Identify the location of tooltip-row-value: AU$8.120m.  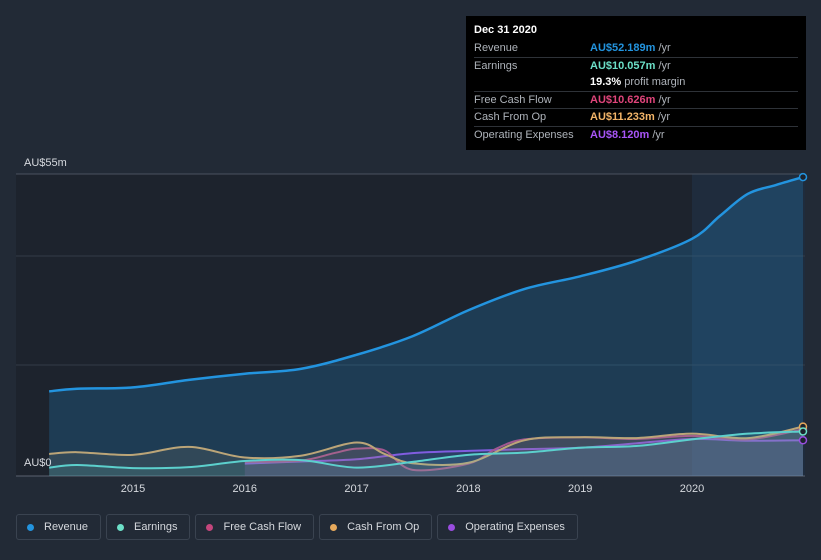
(620, 134).